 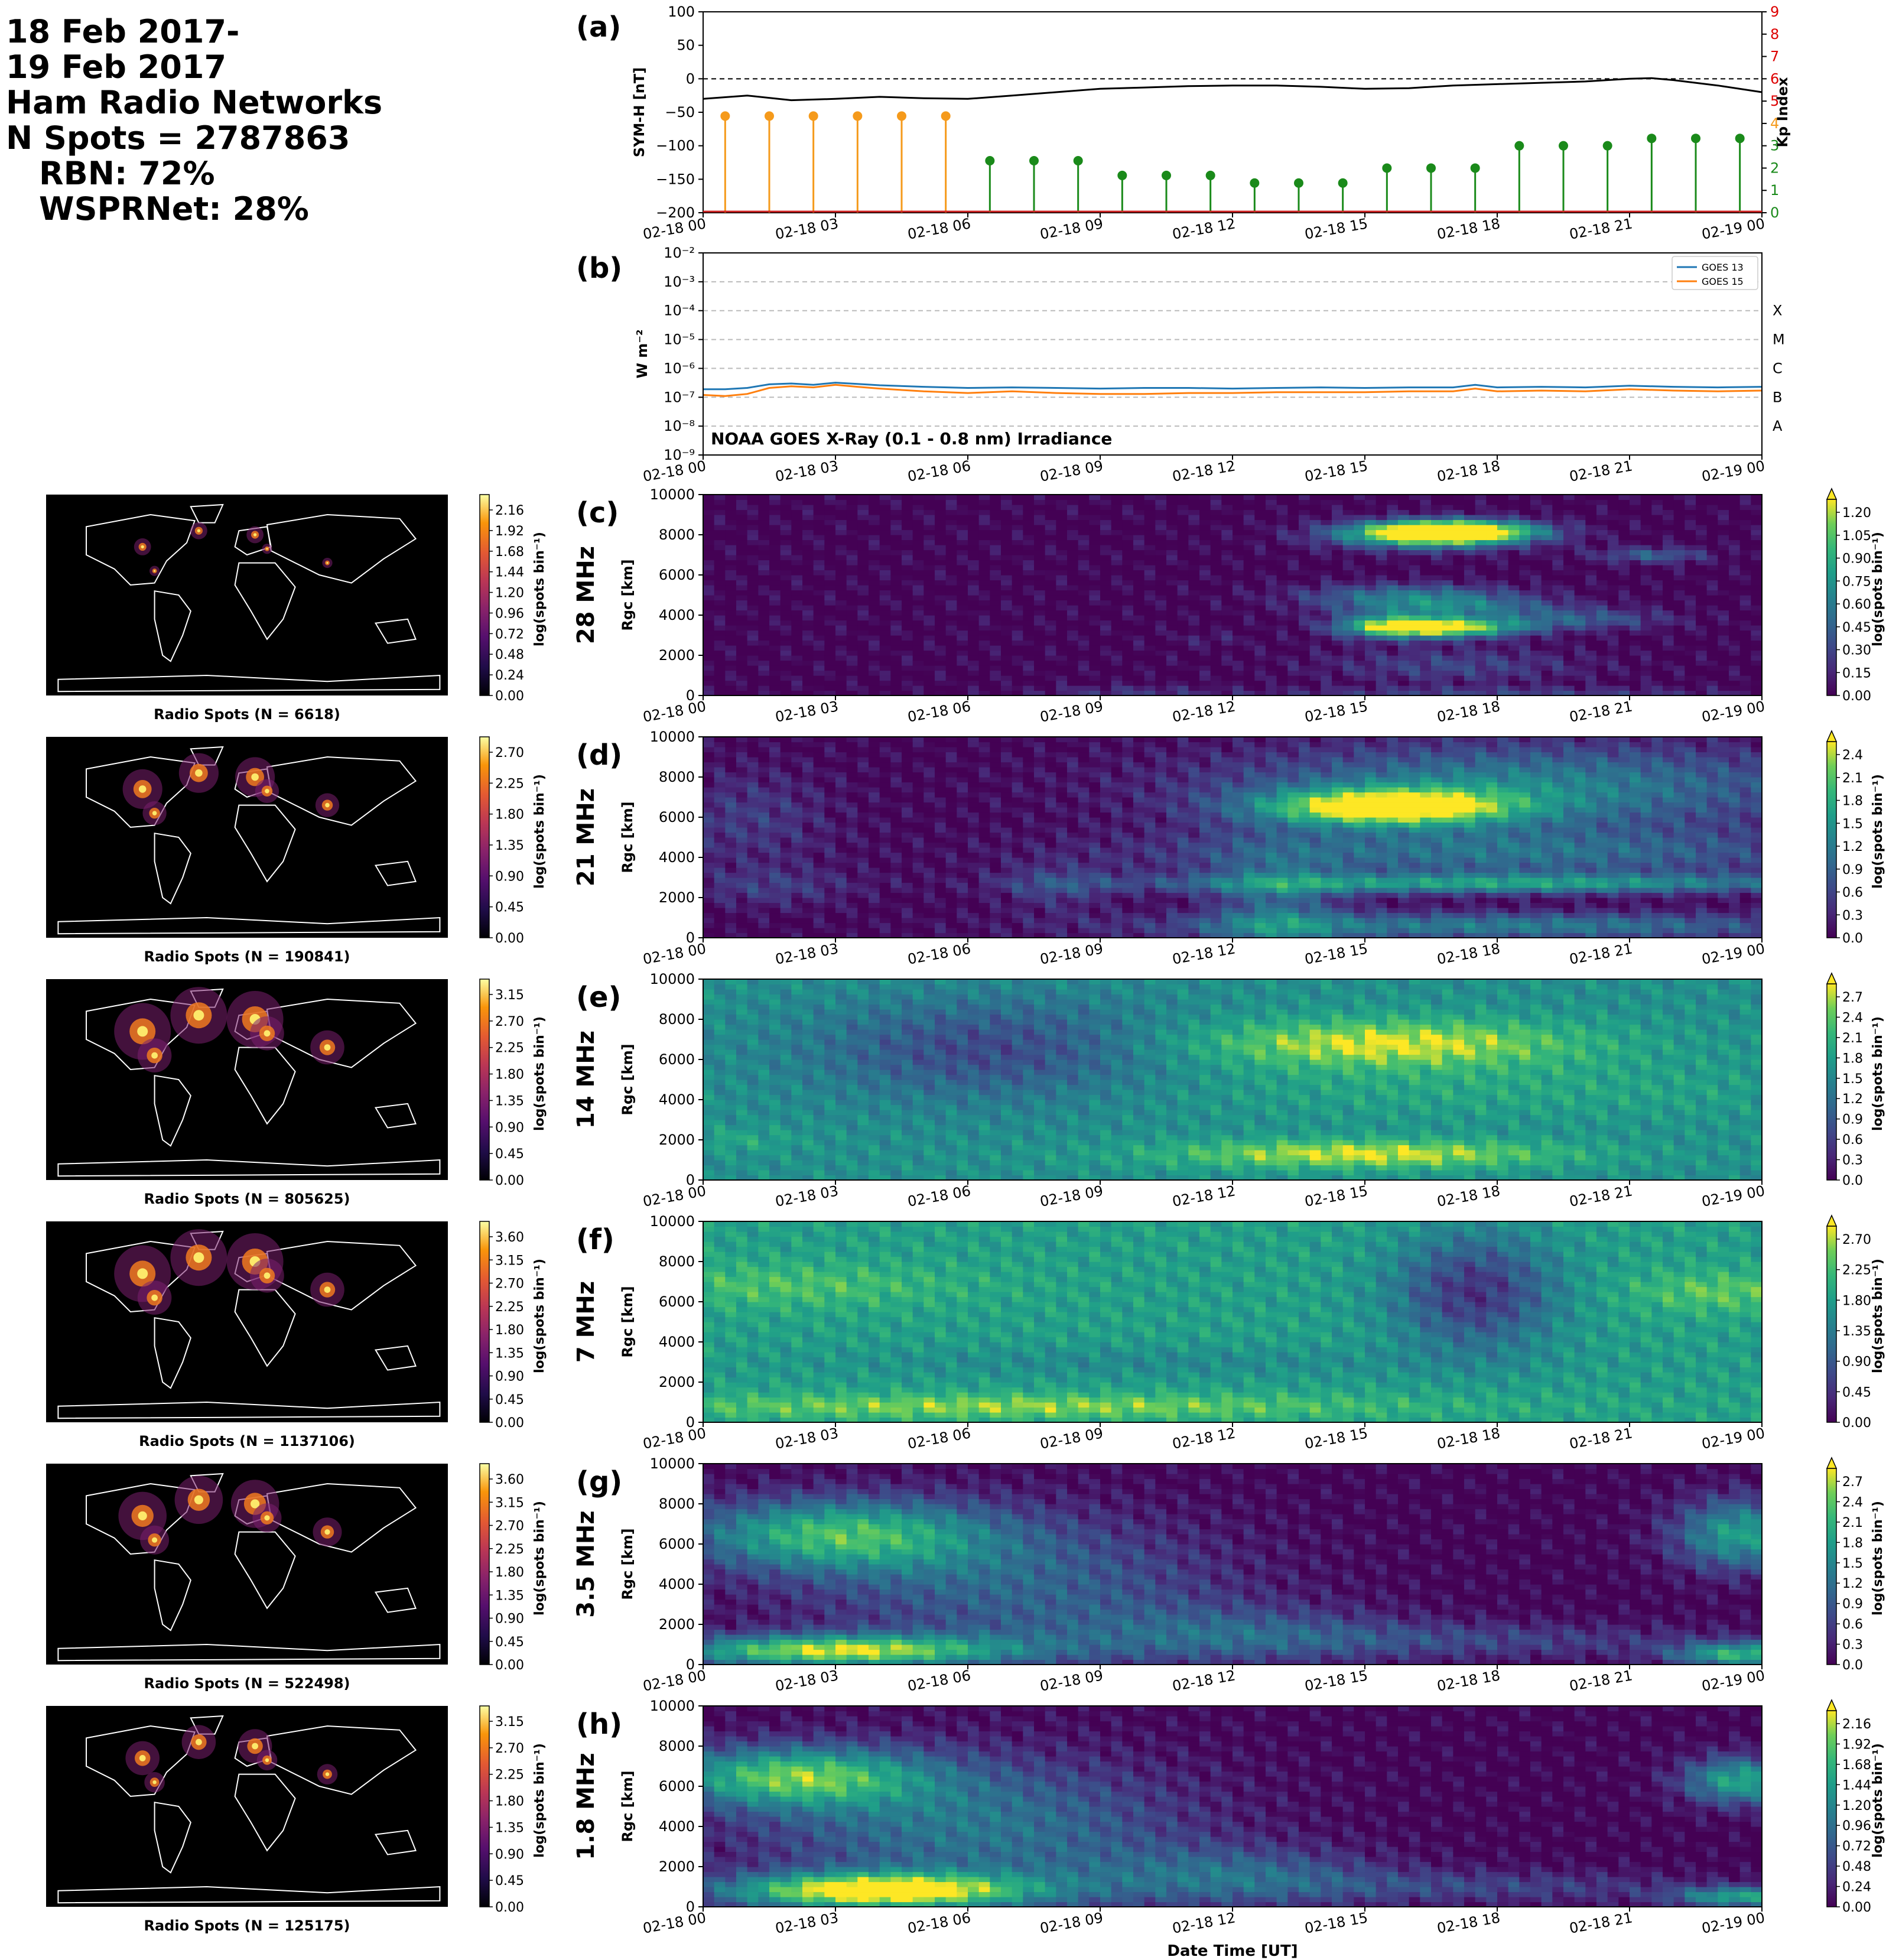 What do you see at coordinates (1071, 471) in the screenshot?
I see `panel-b-xtick-label: 02-18 09` at bounding box center [1071, 471].